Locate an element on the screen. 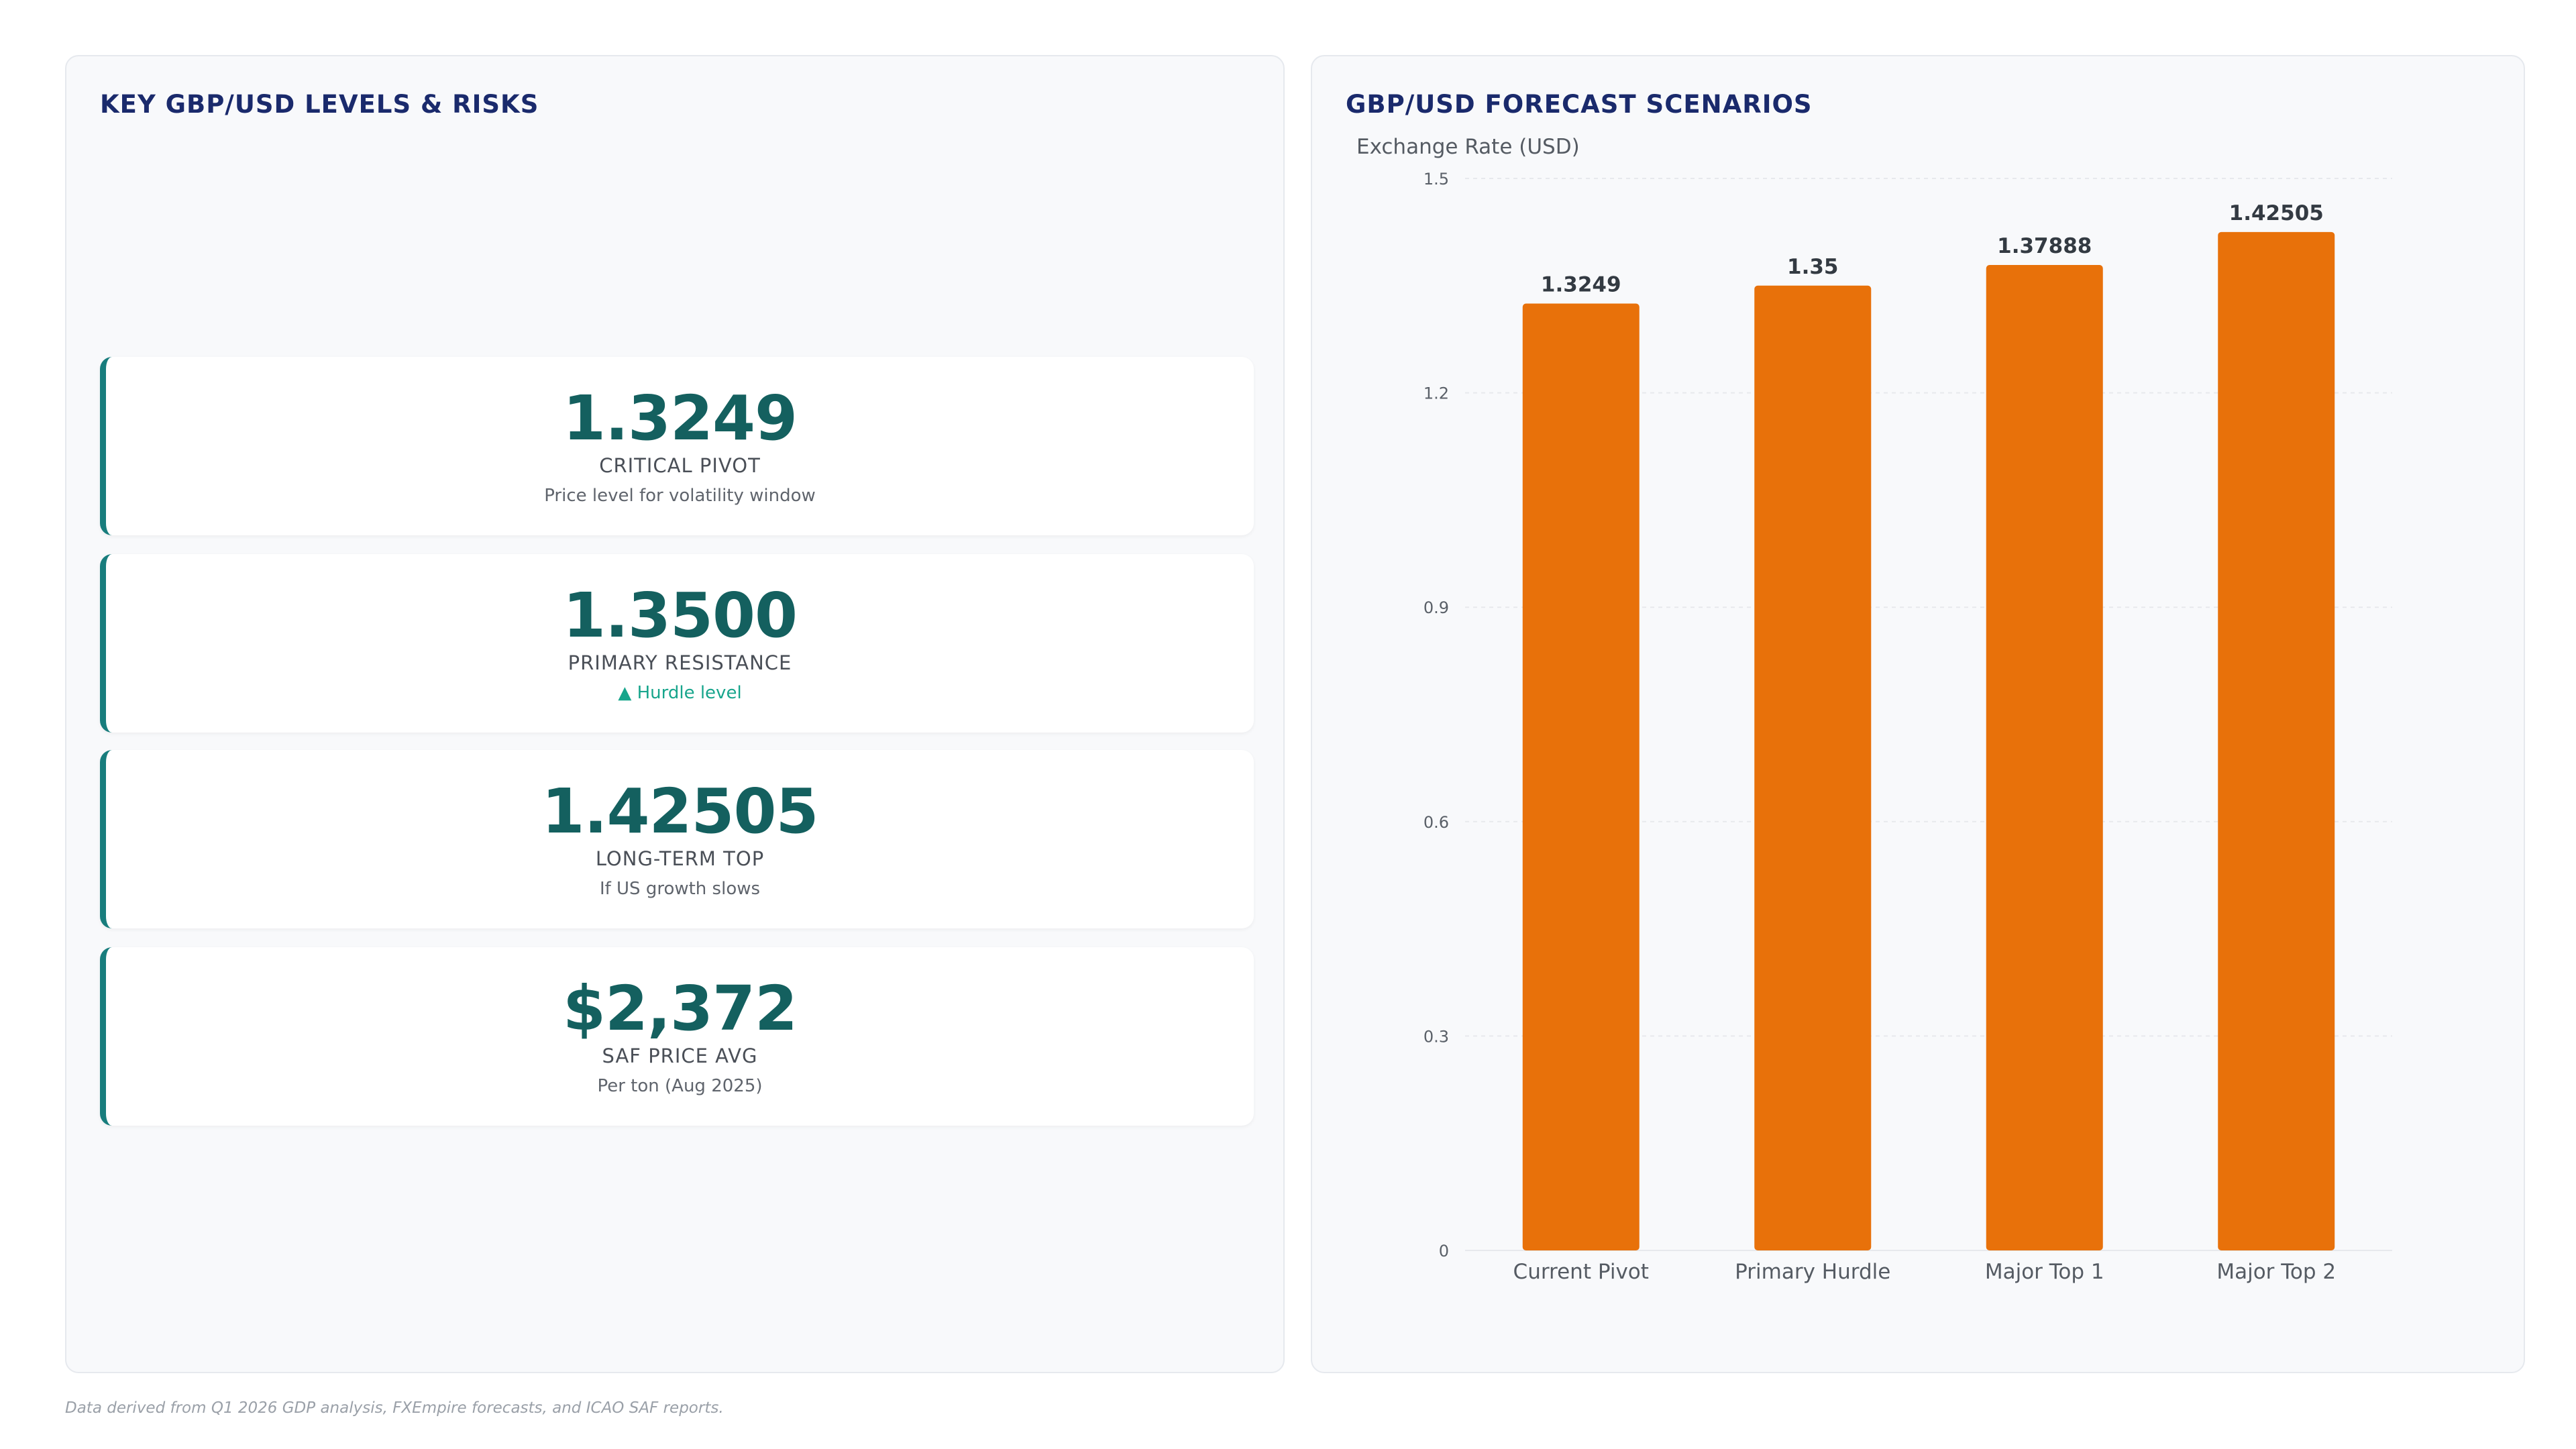 The height and width of the screenshot is (1449, 2576). metric-label: CRITICAL PIVOT is located at coordinates (680, 465).